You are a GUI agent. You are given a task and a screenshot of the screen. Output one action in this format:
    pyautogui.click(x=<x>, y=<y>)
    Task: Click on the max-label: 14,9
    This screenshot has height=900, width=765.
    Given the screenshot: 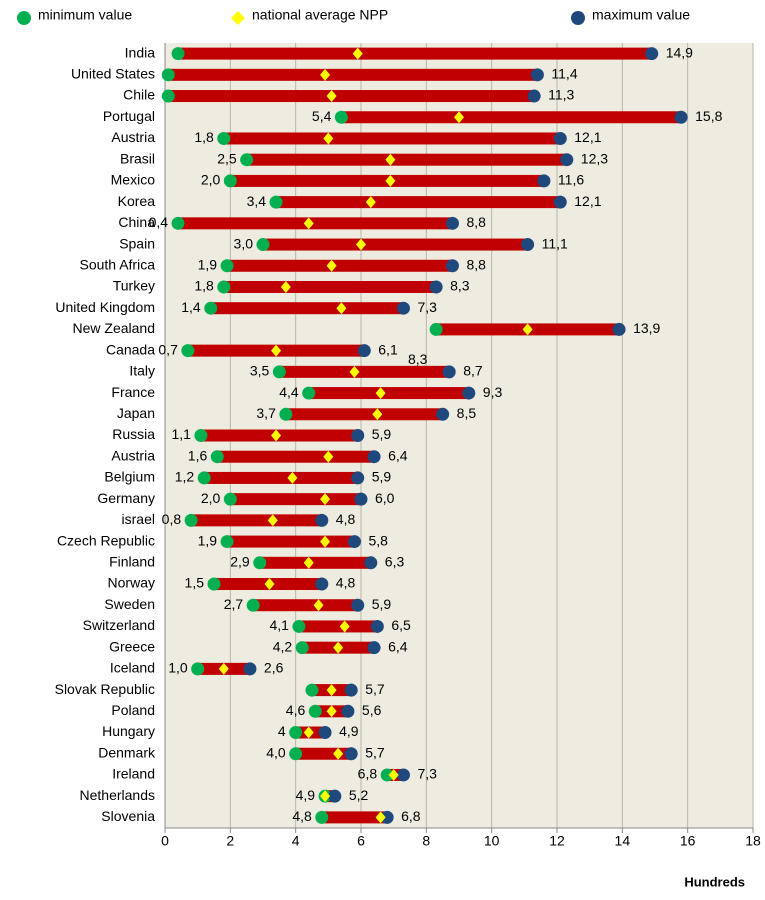 What is the action you would take?
    pyautogui.click(x=679, y=52)
    